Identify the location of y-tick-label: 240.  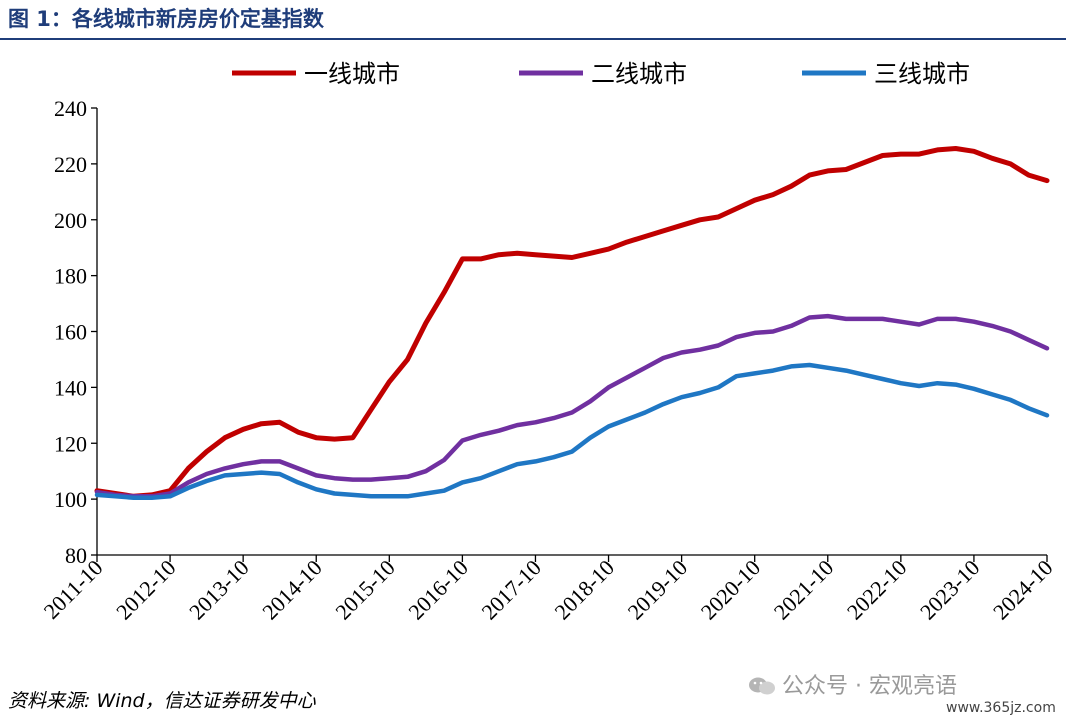
(70, 108).